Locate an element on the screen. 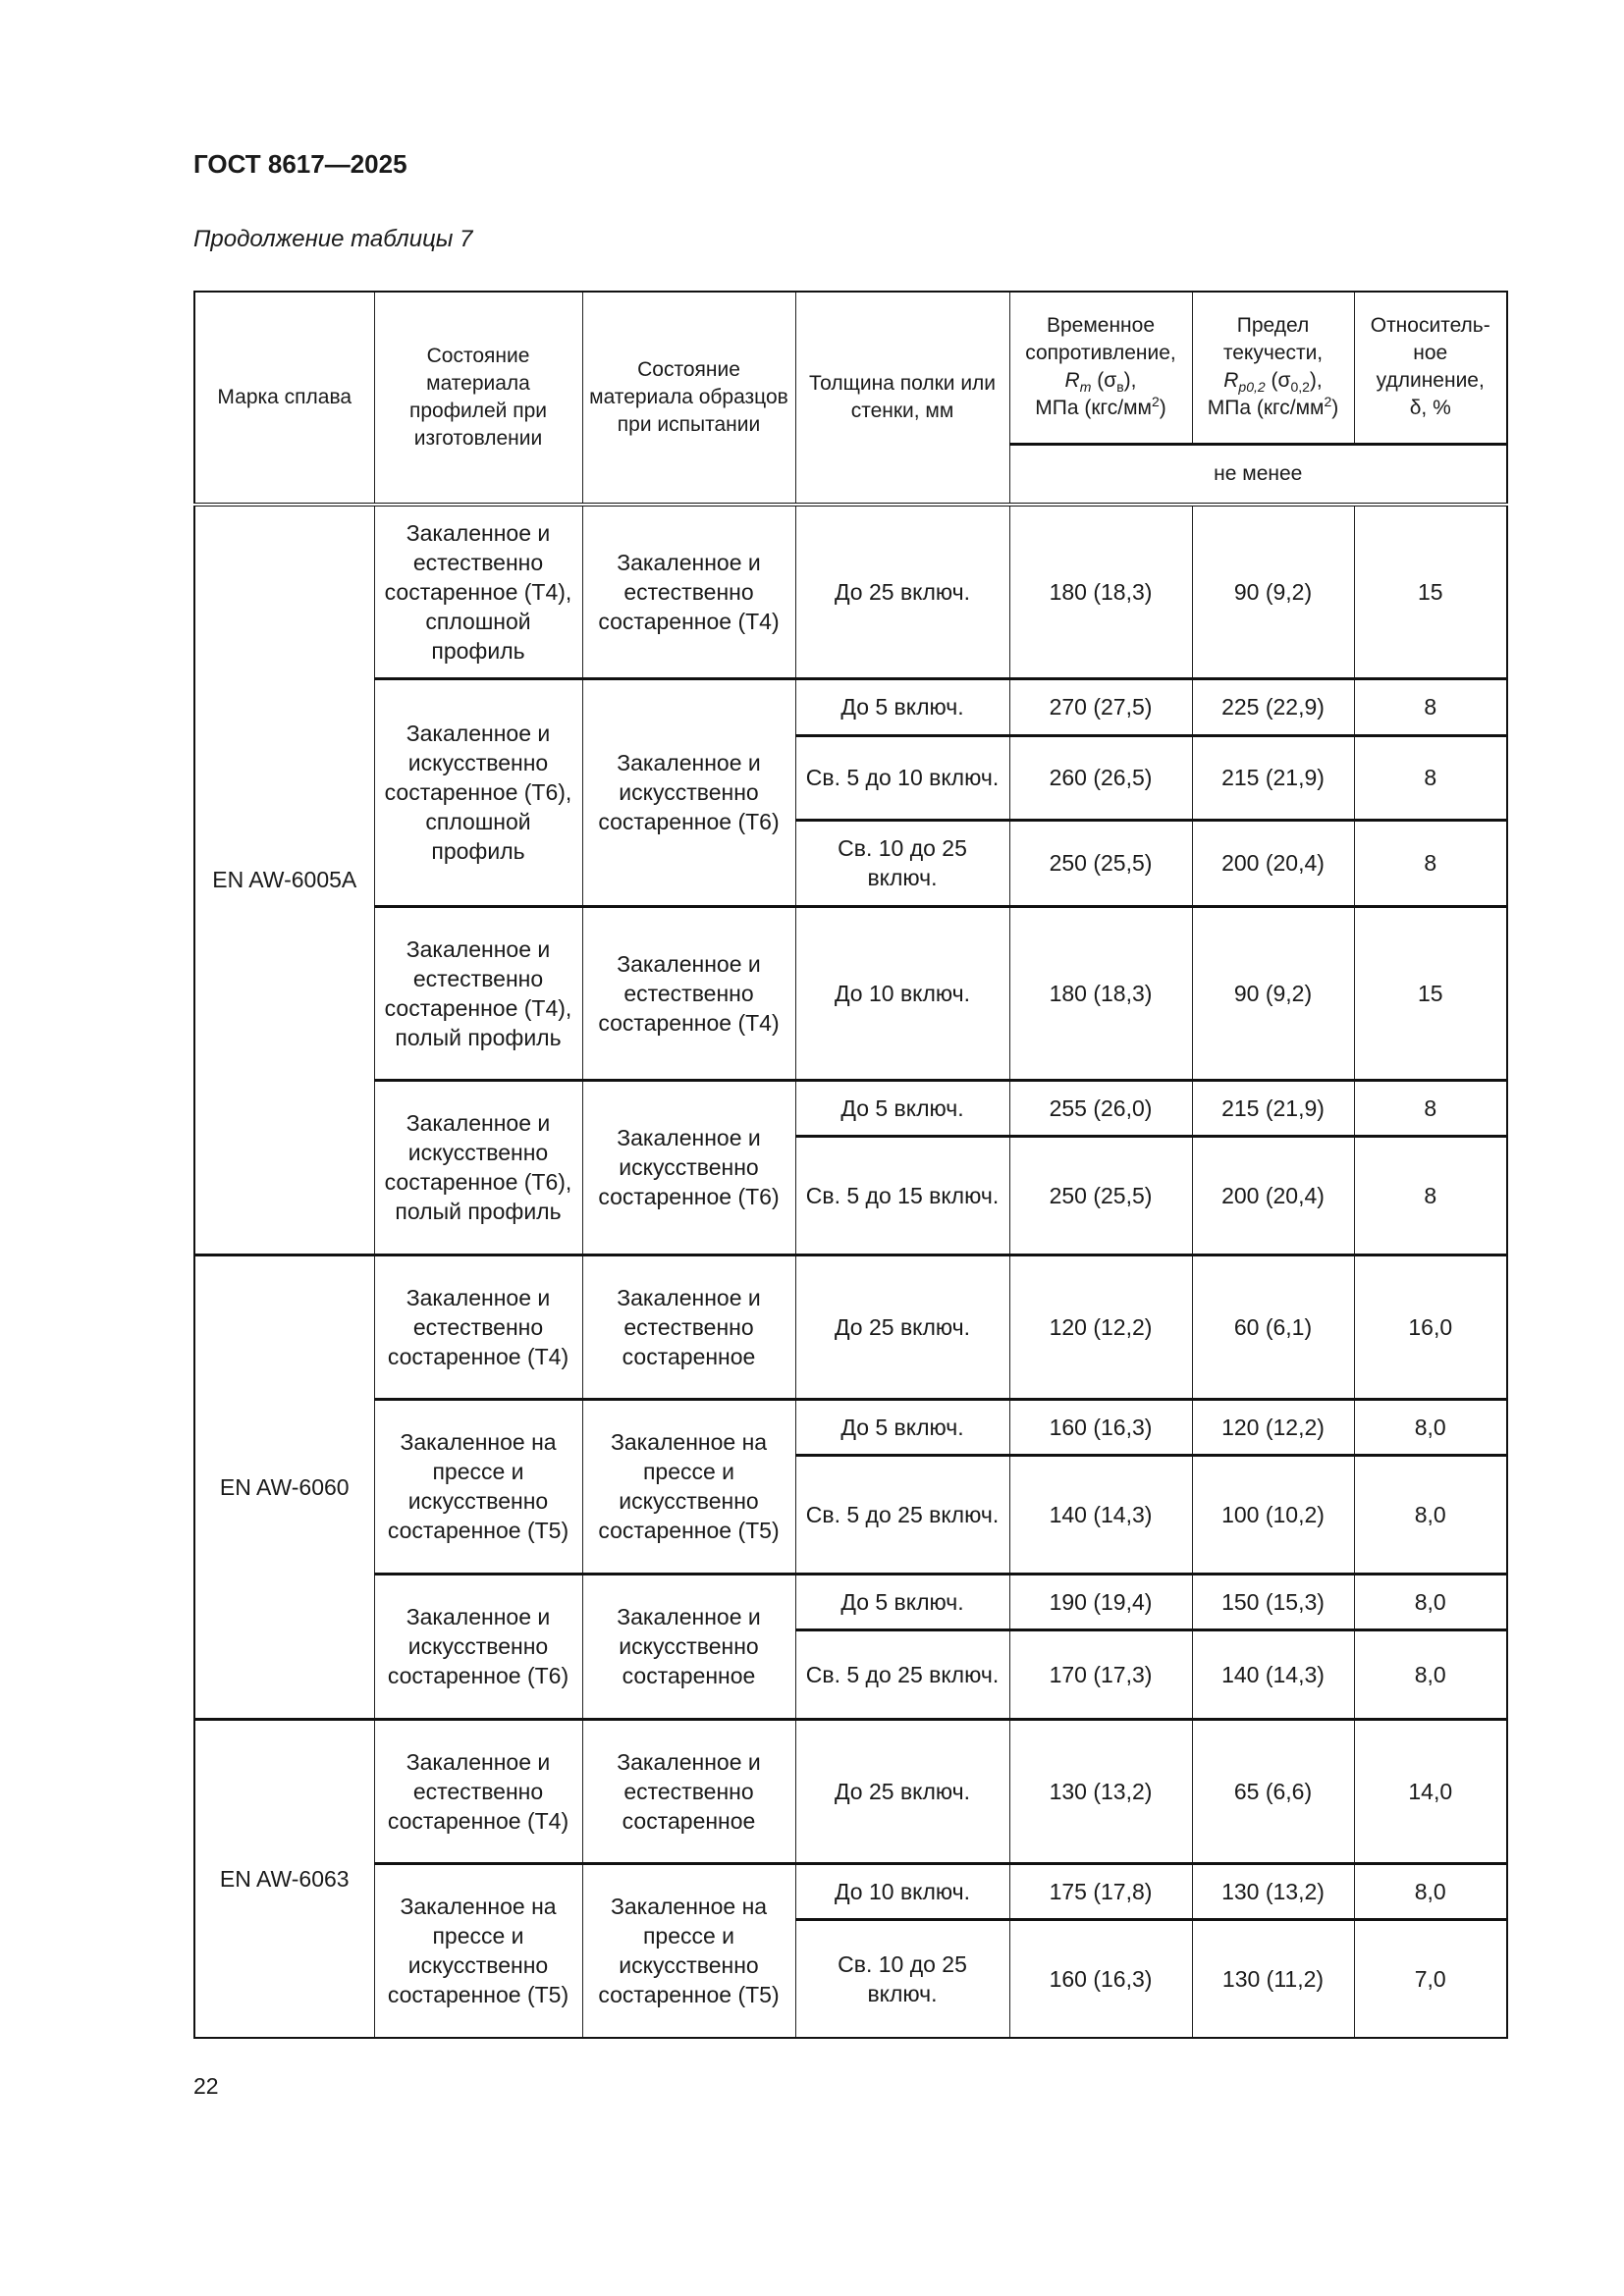 The image size is (1624, 2296). elongation-cell: 16,0 is located at coordinates (1430, 1327).